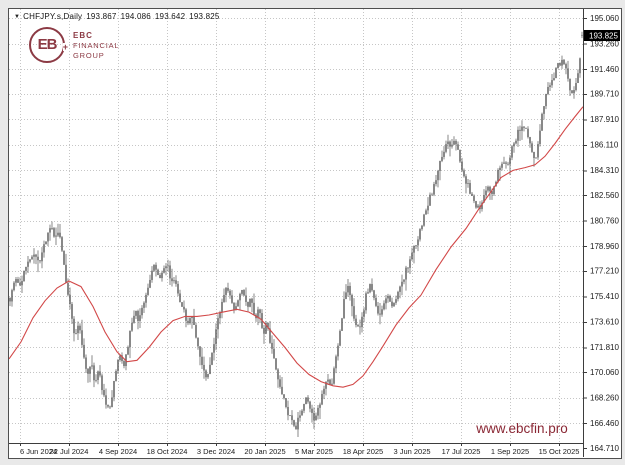 The height and width of the screenshot is (465, 625). Describe the element at coordinates (604, 423) in the screenshot. I see `price-tick-label: 166.460` at that location.